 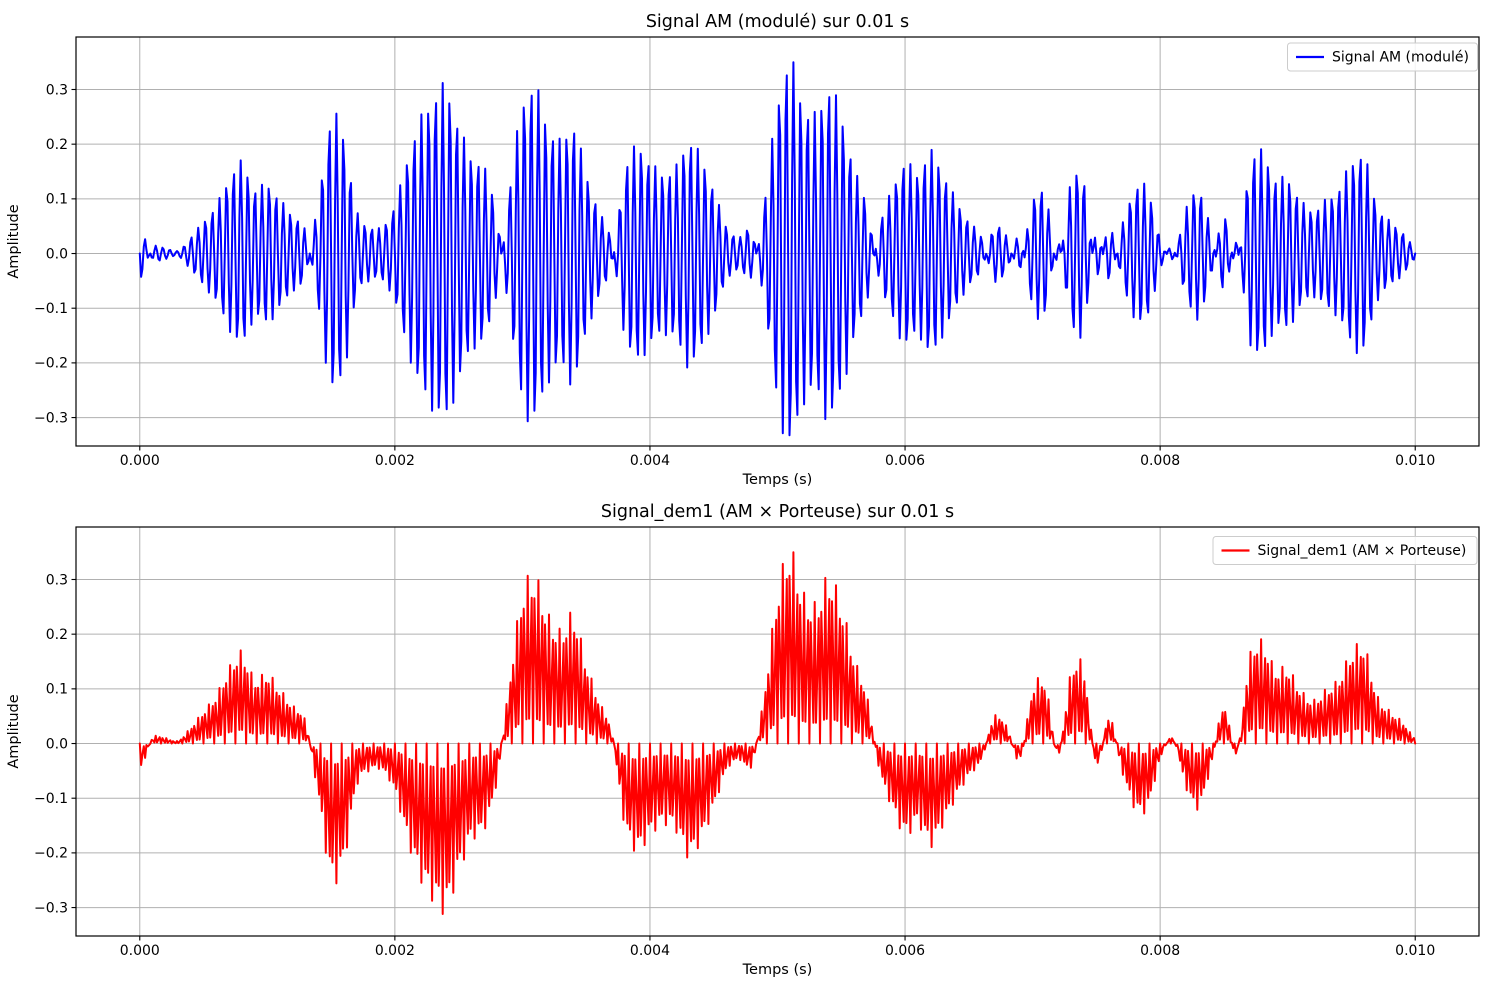 I want to click on dem1-legend-box, so click(x=1345, y=550).